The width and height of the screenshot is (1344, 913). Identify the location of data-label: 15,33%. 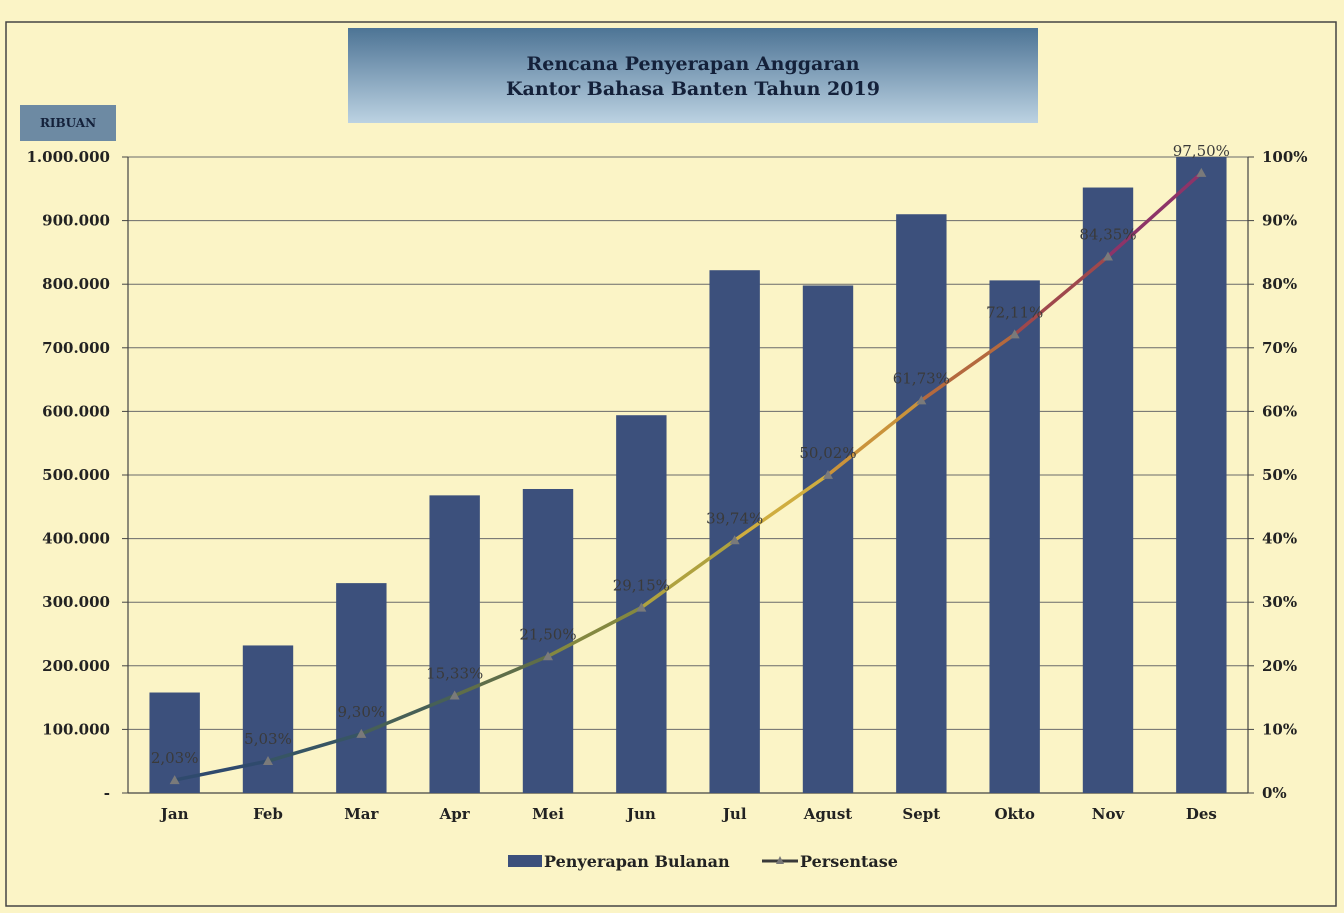
(454, 674).